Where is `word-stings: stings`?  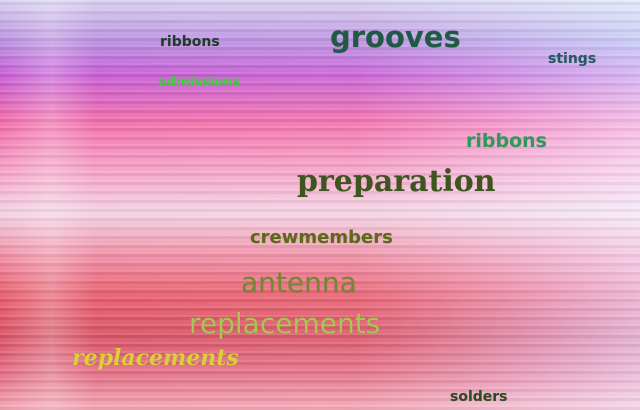 word-stings: stings is located at coordinates (572, 59).